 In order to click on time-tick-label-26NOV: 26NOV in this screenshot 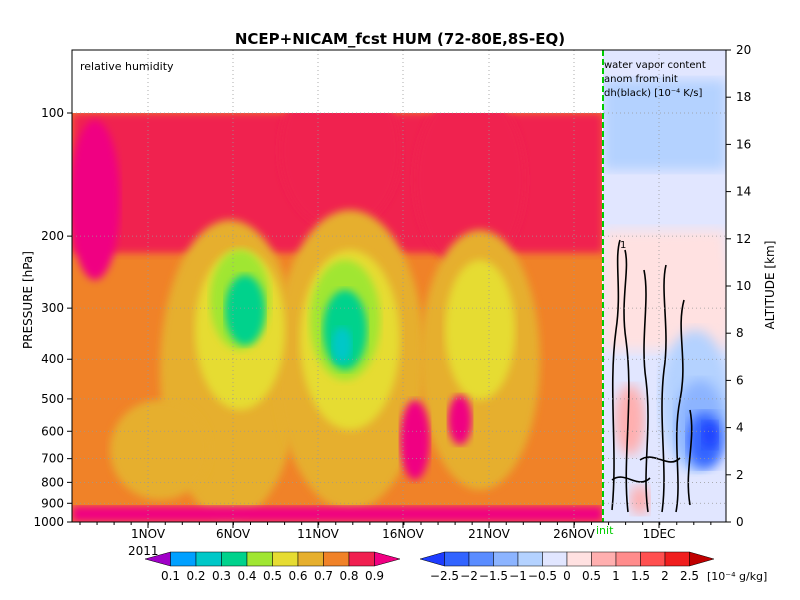, I will do `click(574, 534)`.